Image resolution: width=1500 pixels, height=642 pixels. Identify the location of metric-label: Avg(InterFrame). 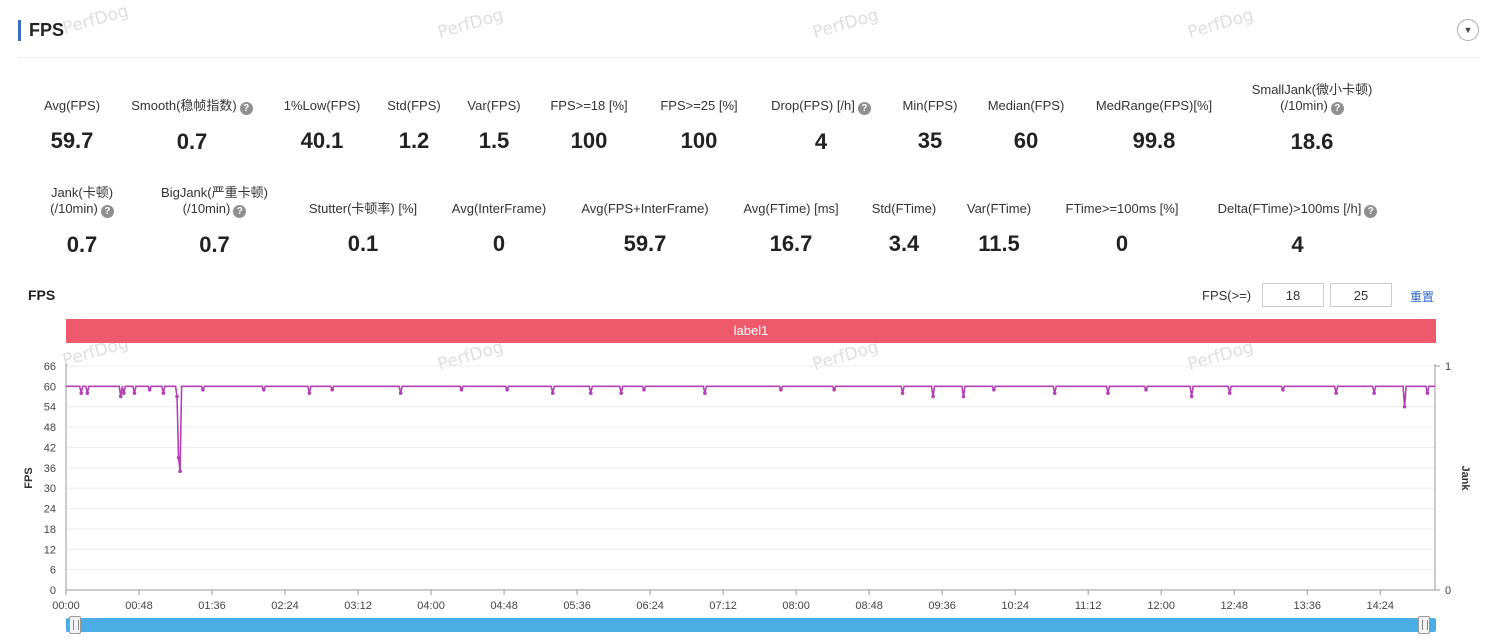
(499, 208).